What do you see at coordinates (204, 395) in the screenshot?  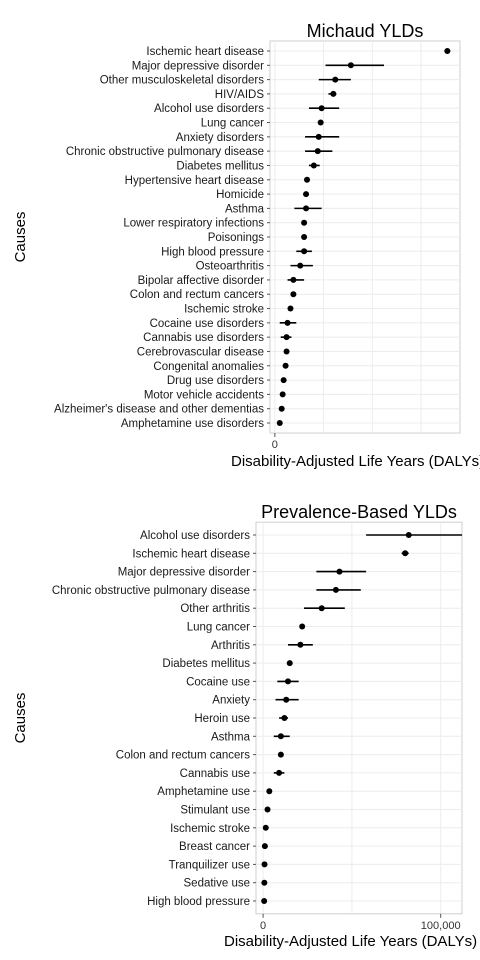 I see `category-label: Motor vehicle accidents` at bounding box center [204, 395].